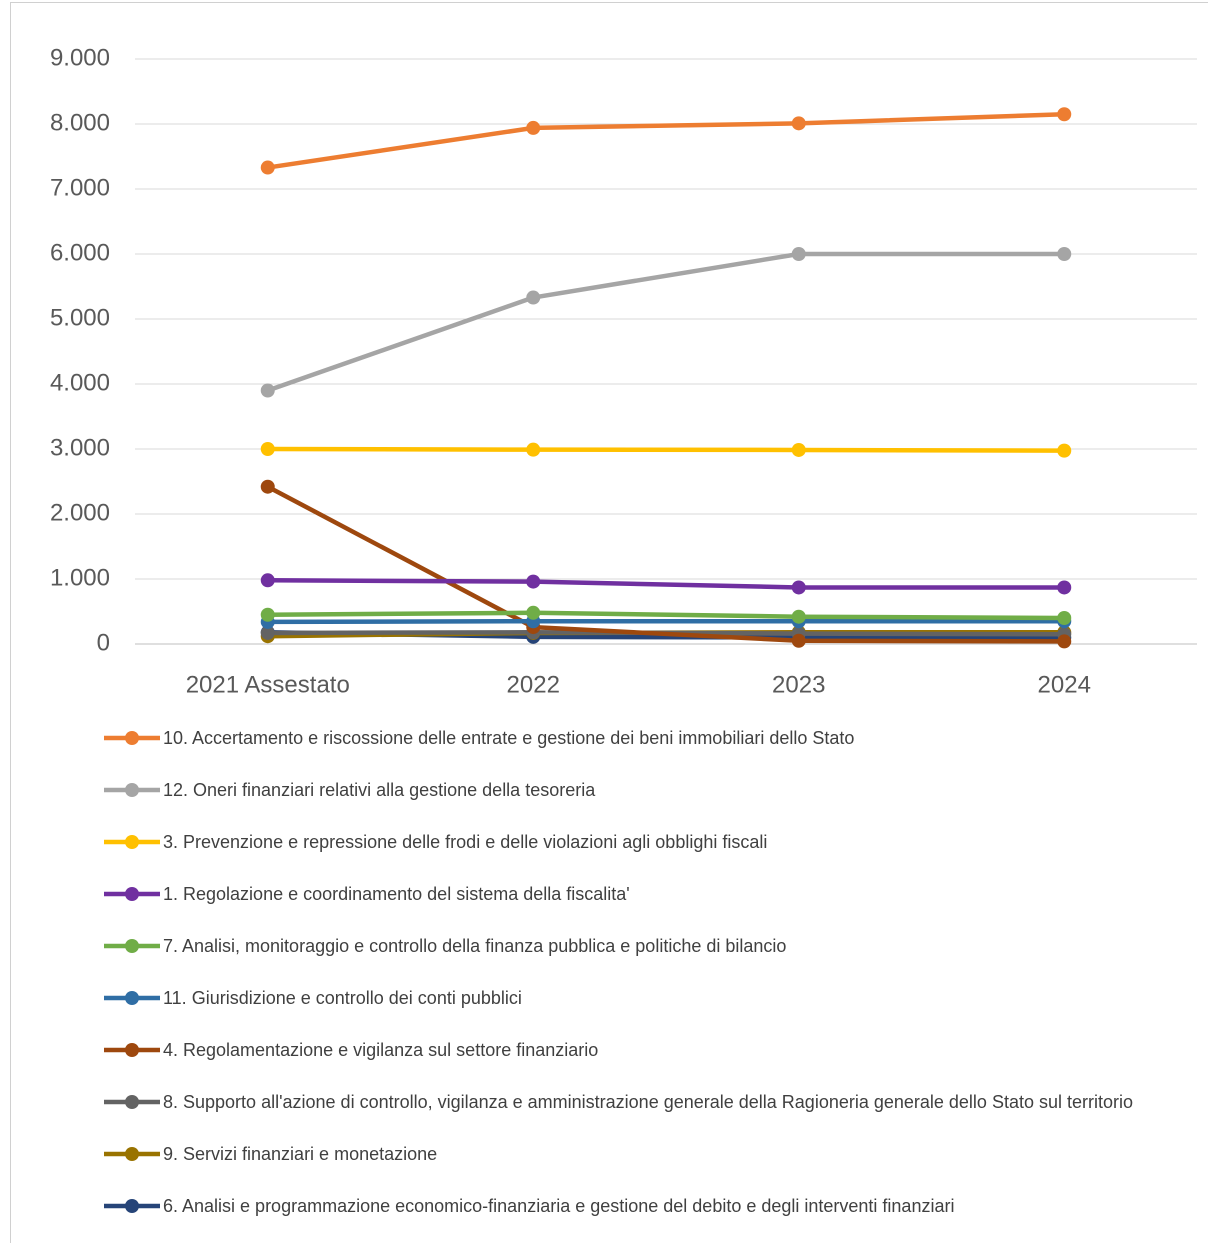 This screenshot has width=1208, height=1243. I want to click on x-tick-label: 2023, so click(798, 684).